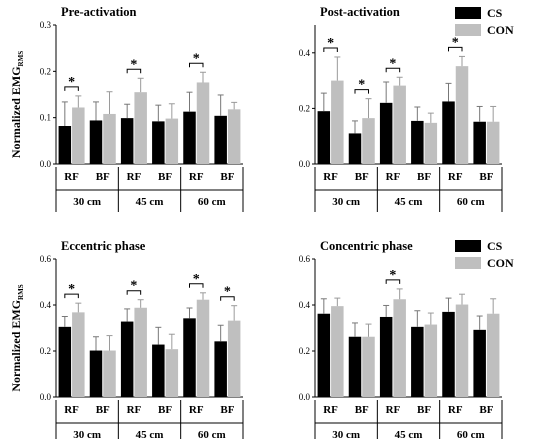  Describe the element at coordinates (500, 30) in the screenshot. I see `legend-label-con: CON` at that location.